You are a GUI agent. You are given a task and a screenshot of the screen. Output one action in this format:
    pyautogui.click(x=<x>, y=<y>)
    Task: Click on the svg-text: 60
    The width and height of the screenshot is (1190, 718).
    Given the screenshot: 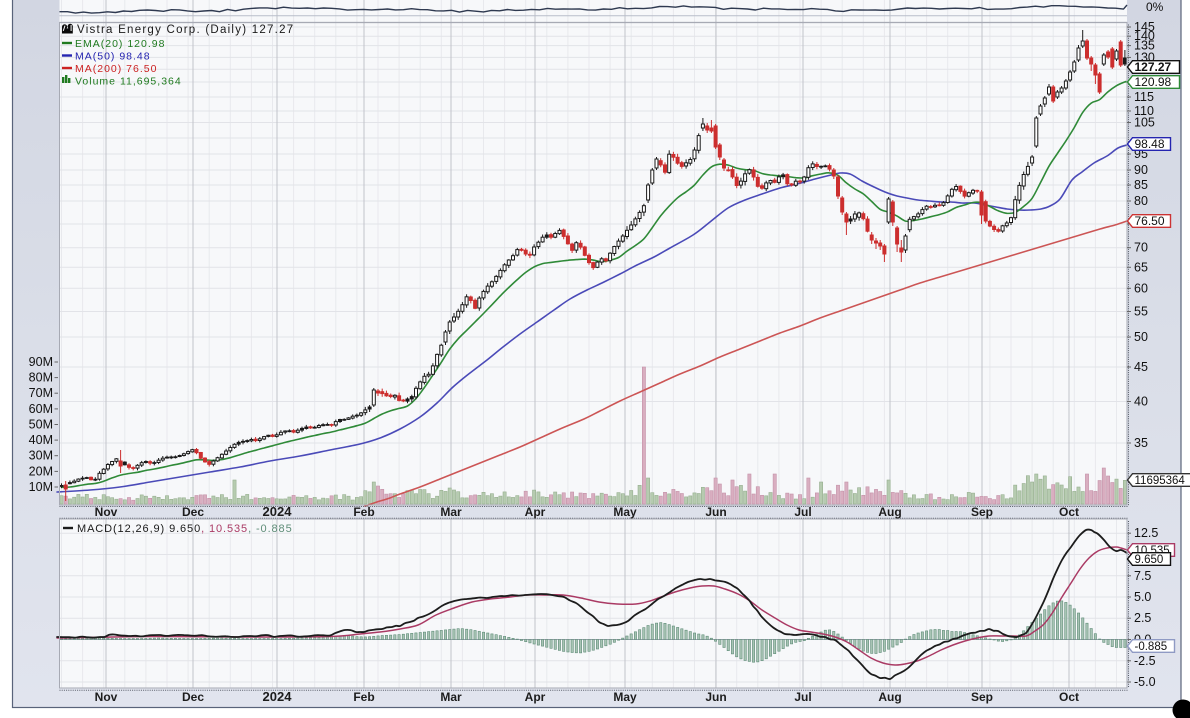 What is the action you would take?
    pyautogui.click(x=1141, y=288)
    